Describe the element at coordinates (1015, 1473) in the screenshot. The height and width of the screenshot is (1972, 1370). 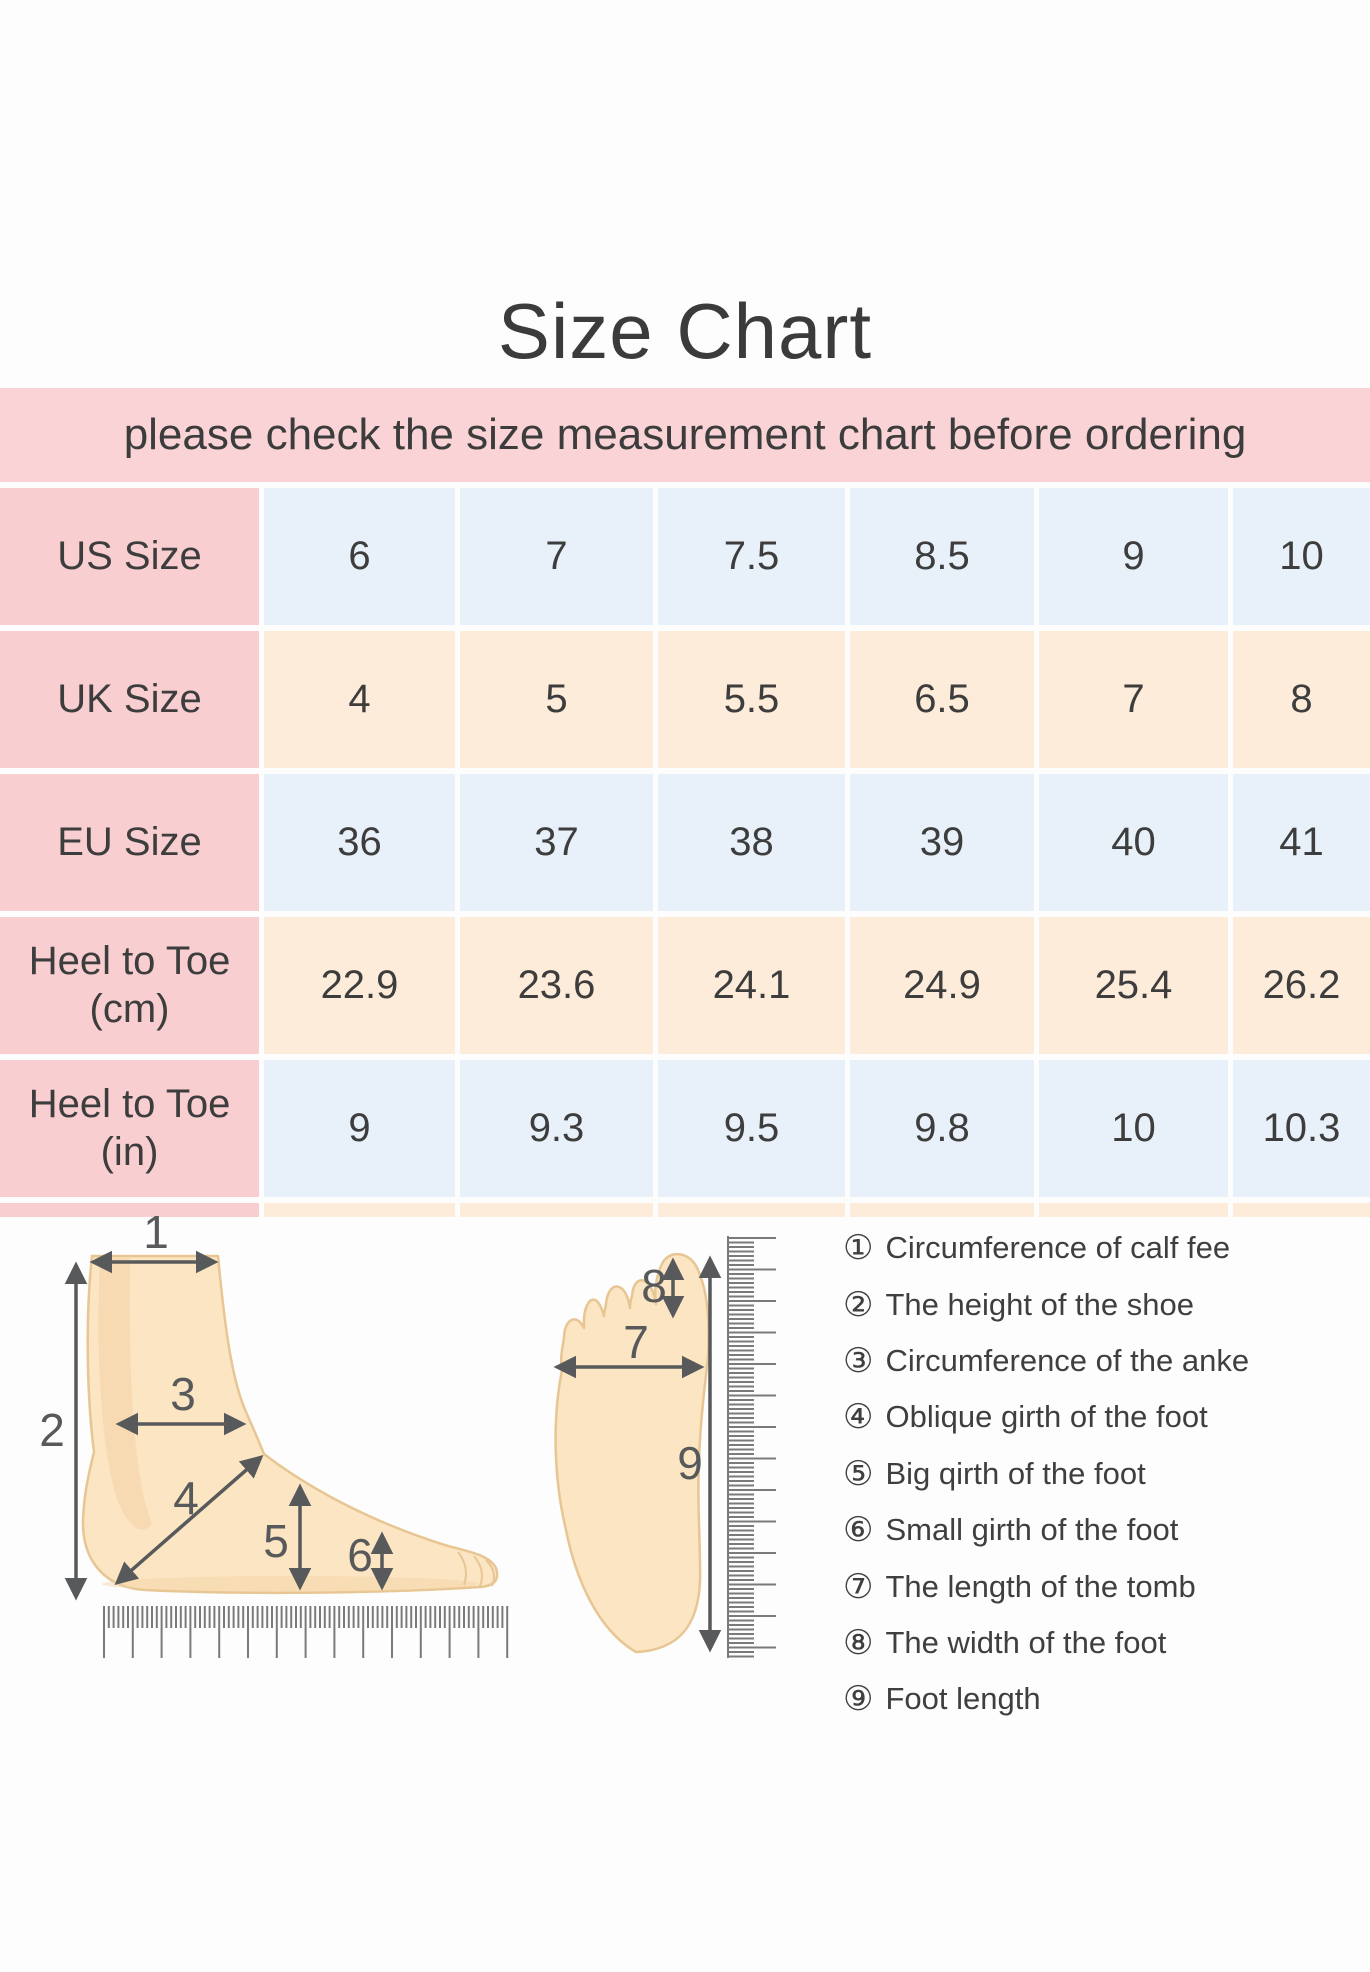
I see `legend-item-text: Big qirth of the foot` at that location.